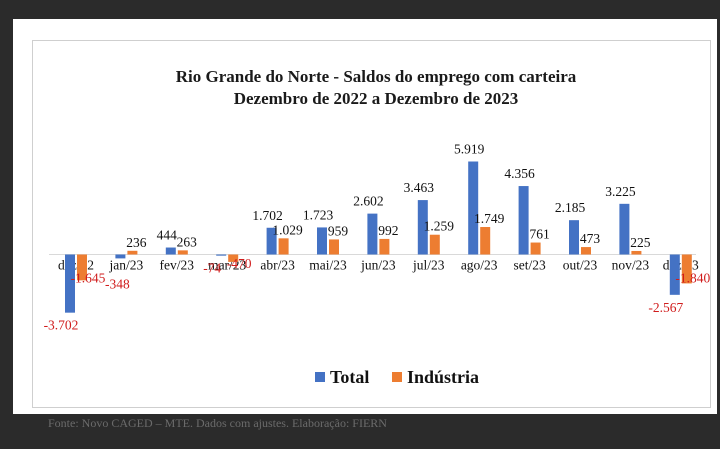 Image resolution: width=720 pixels, height=449 pixels. What do you see at coordinates (378, 265) in the screenshot?
I see `x-tick-jun-23: jun/23` at bounding box center [378, 265].